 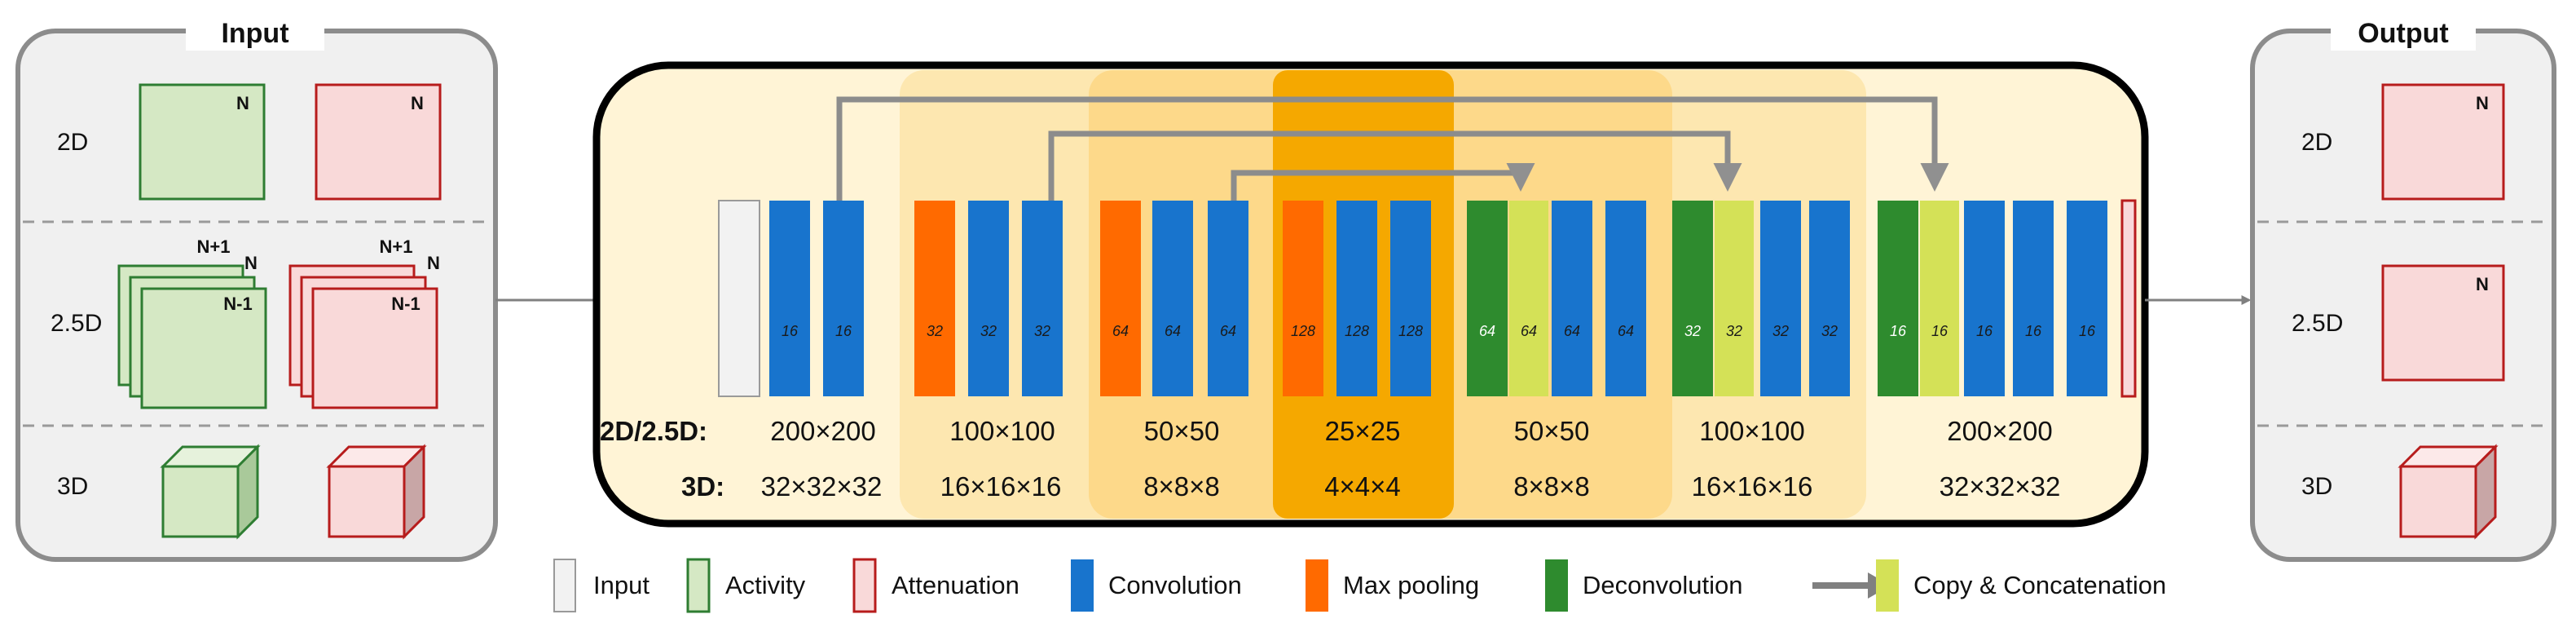 What do you see at coordinates (653, 431) in the screenshot?
I see `row-label-2d: 2D/2.5D:` at bounding box center [653, 431].